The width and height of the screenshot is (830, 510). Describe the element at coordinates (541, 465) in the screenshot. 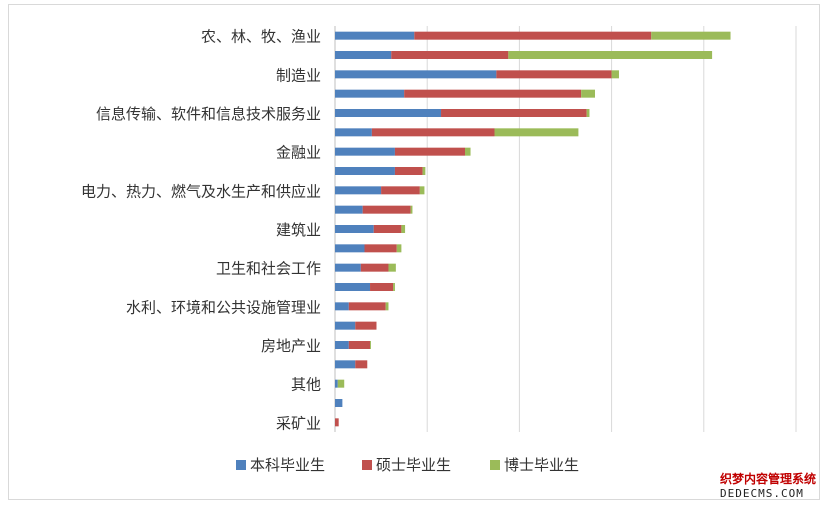

I see `legend-label-3: 博士毕业生` at that location.